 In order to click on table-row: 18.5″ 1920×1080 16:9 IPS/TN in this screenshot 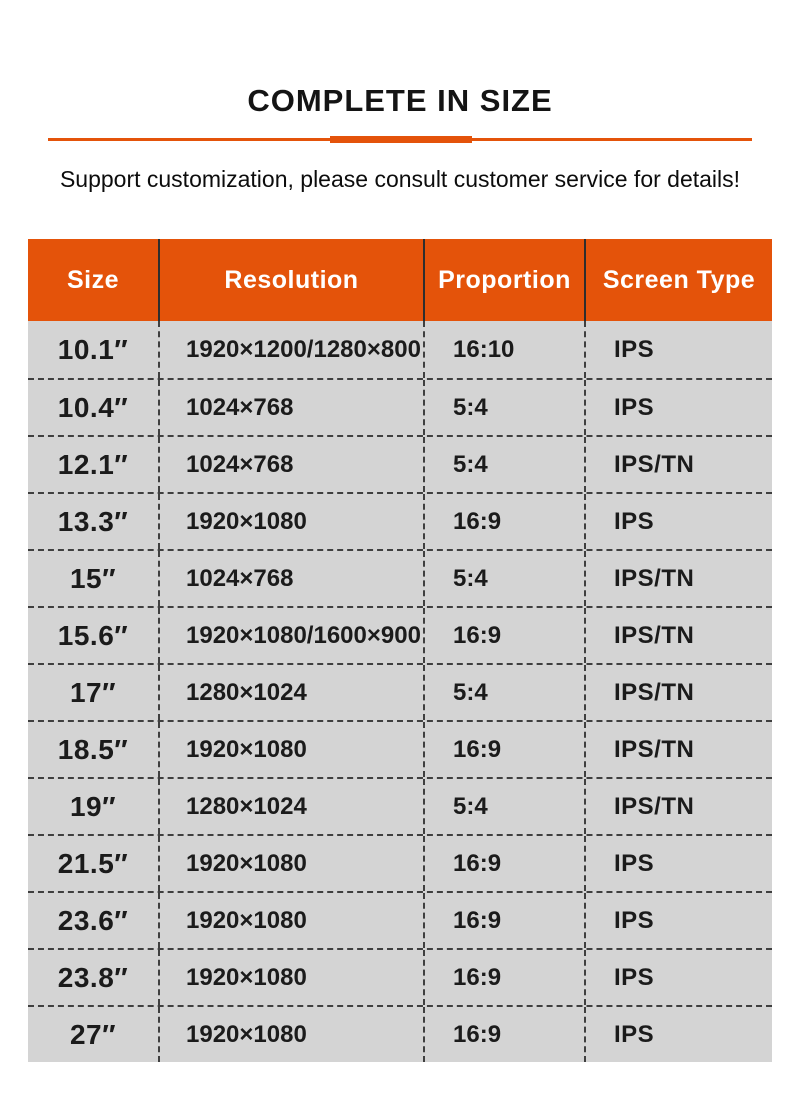, I will do `click(400, 748)`.